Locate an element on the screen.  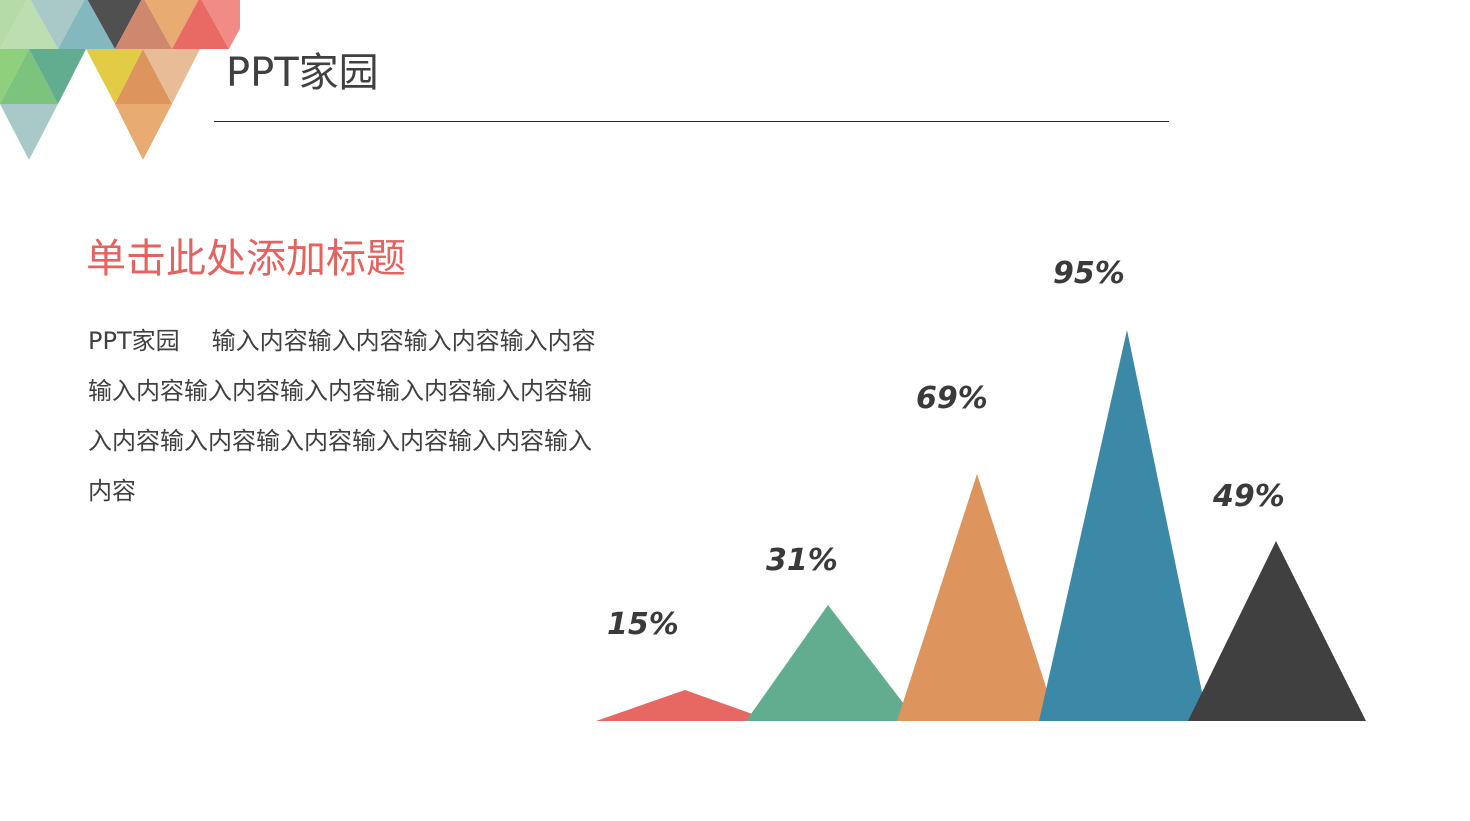
chart-label-3: 69% is located at coordinates (952, 398).